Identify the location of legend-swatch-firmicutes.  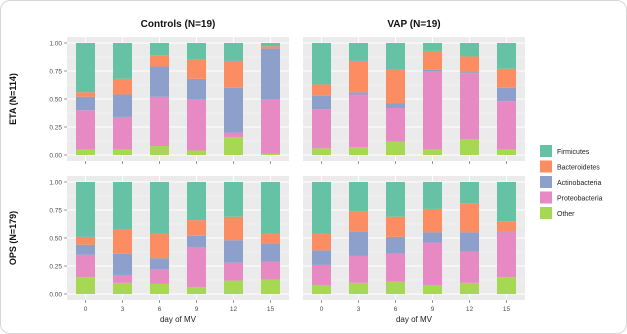
(546, 151).